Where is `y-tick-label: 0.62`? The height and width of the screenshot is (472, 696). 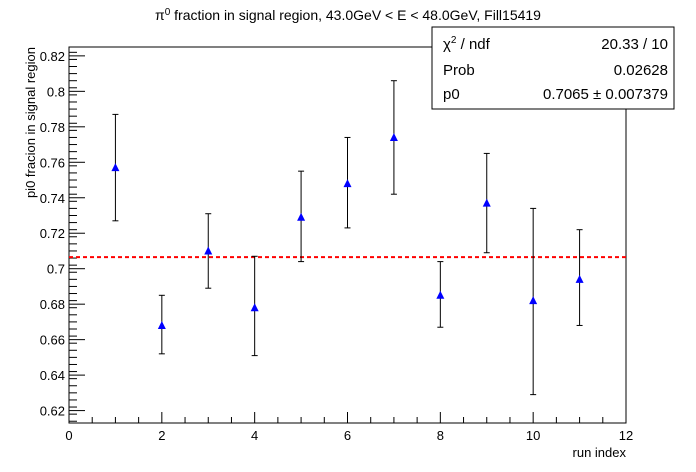 y-tick-label: 0.62 is located at coordinates (52, 411).